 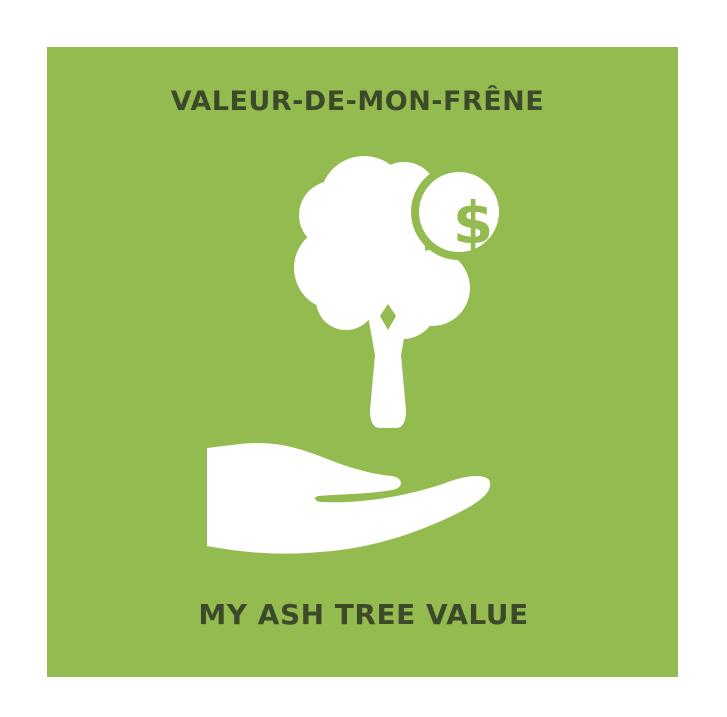 What do you see at coordinates (357, 101) in the screenshot?
I see `title-french: VALEUR-DE-MON-FRÊNE` at bounding box center [357, 101].